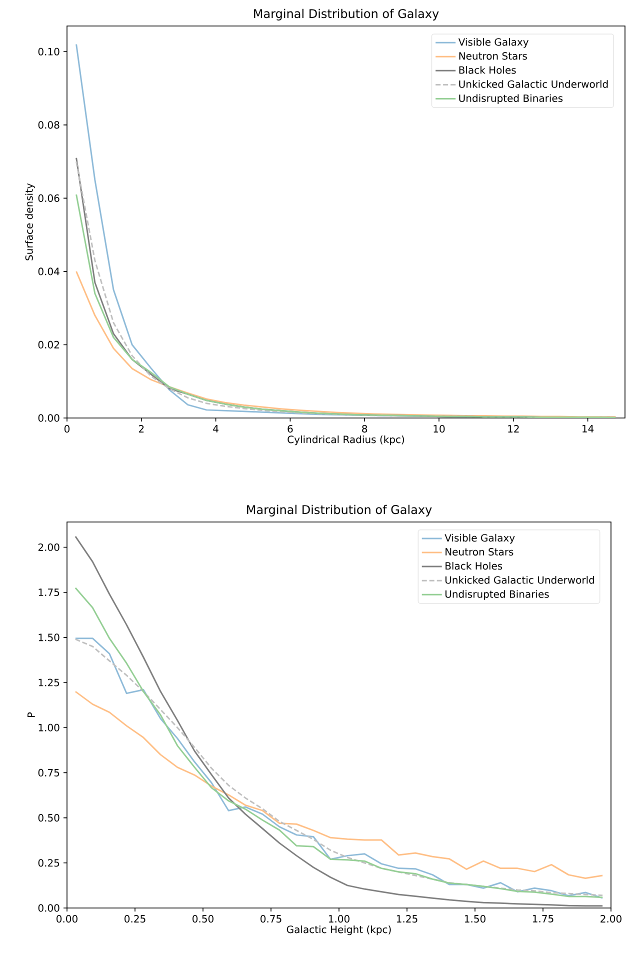  What do you see at coordinates (67, 919) in the screenshot?
I see `x-tick-label: 0.00` at bounding box center [67, 919].